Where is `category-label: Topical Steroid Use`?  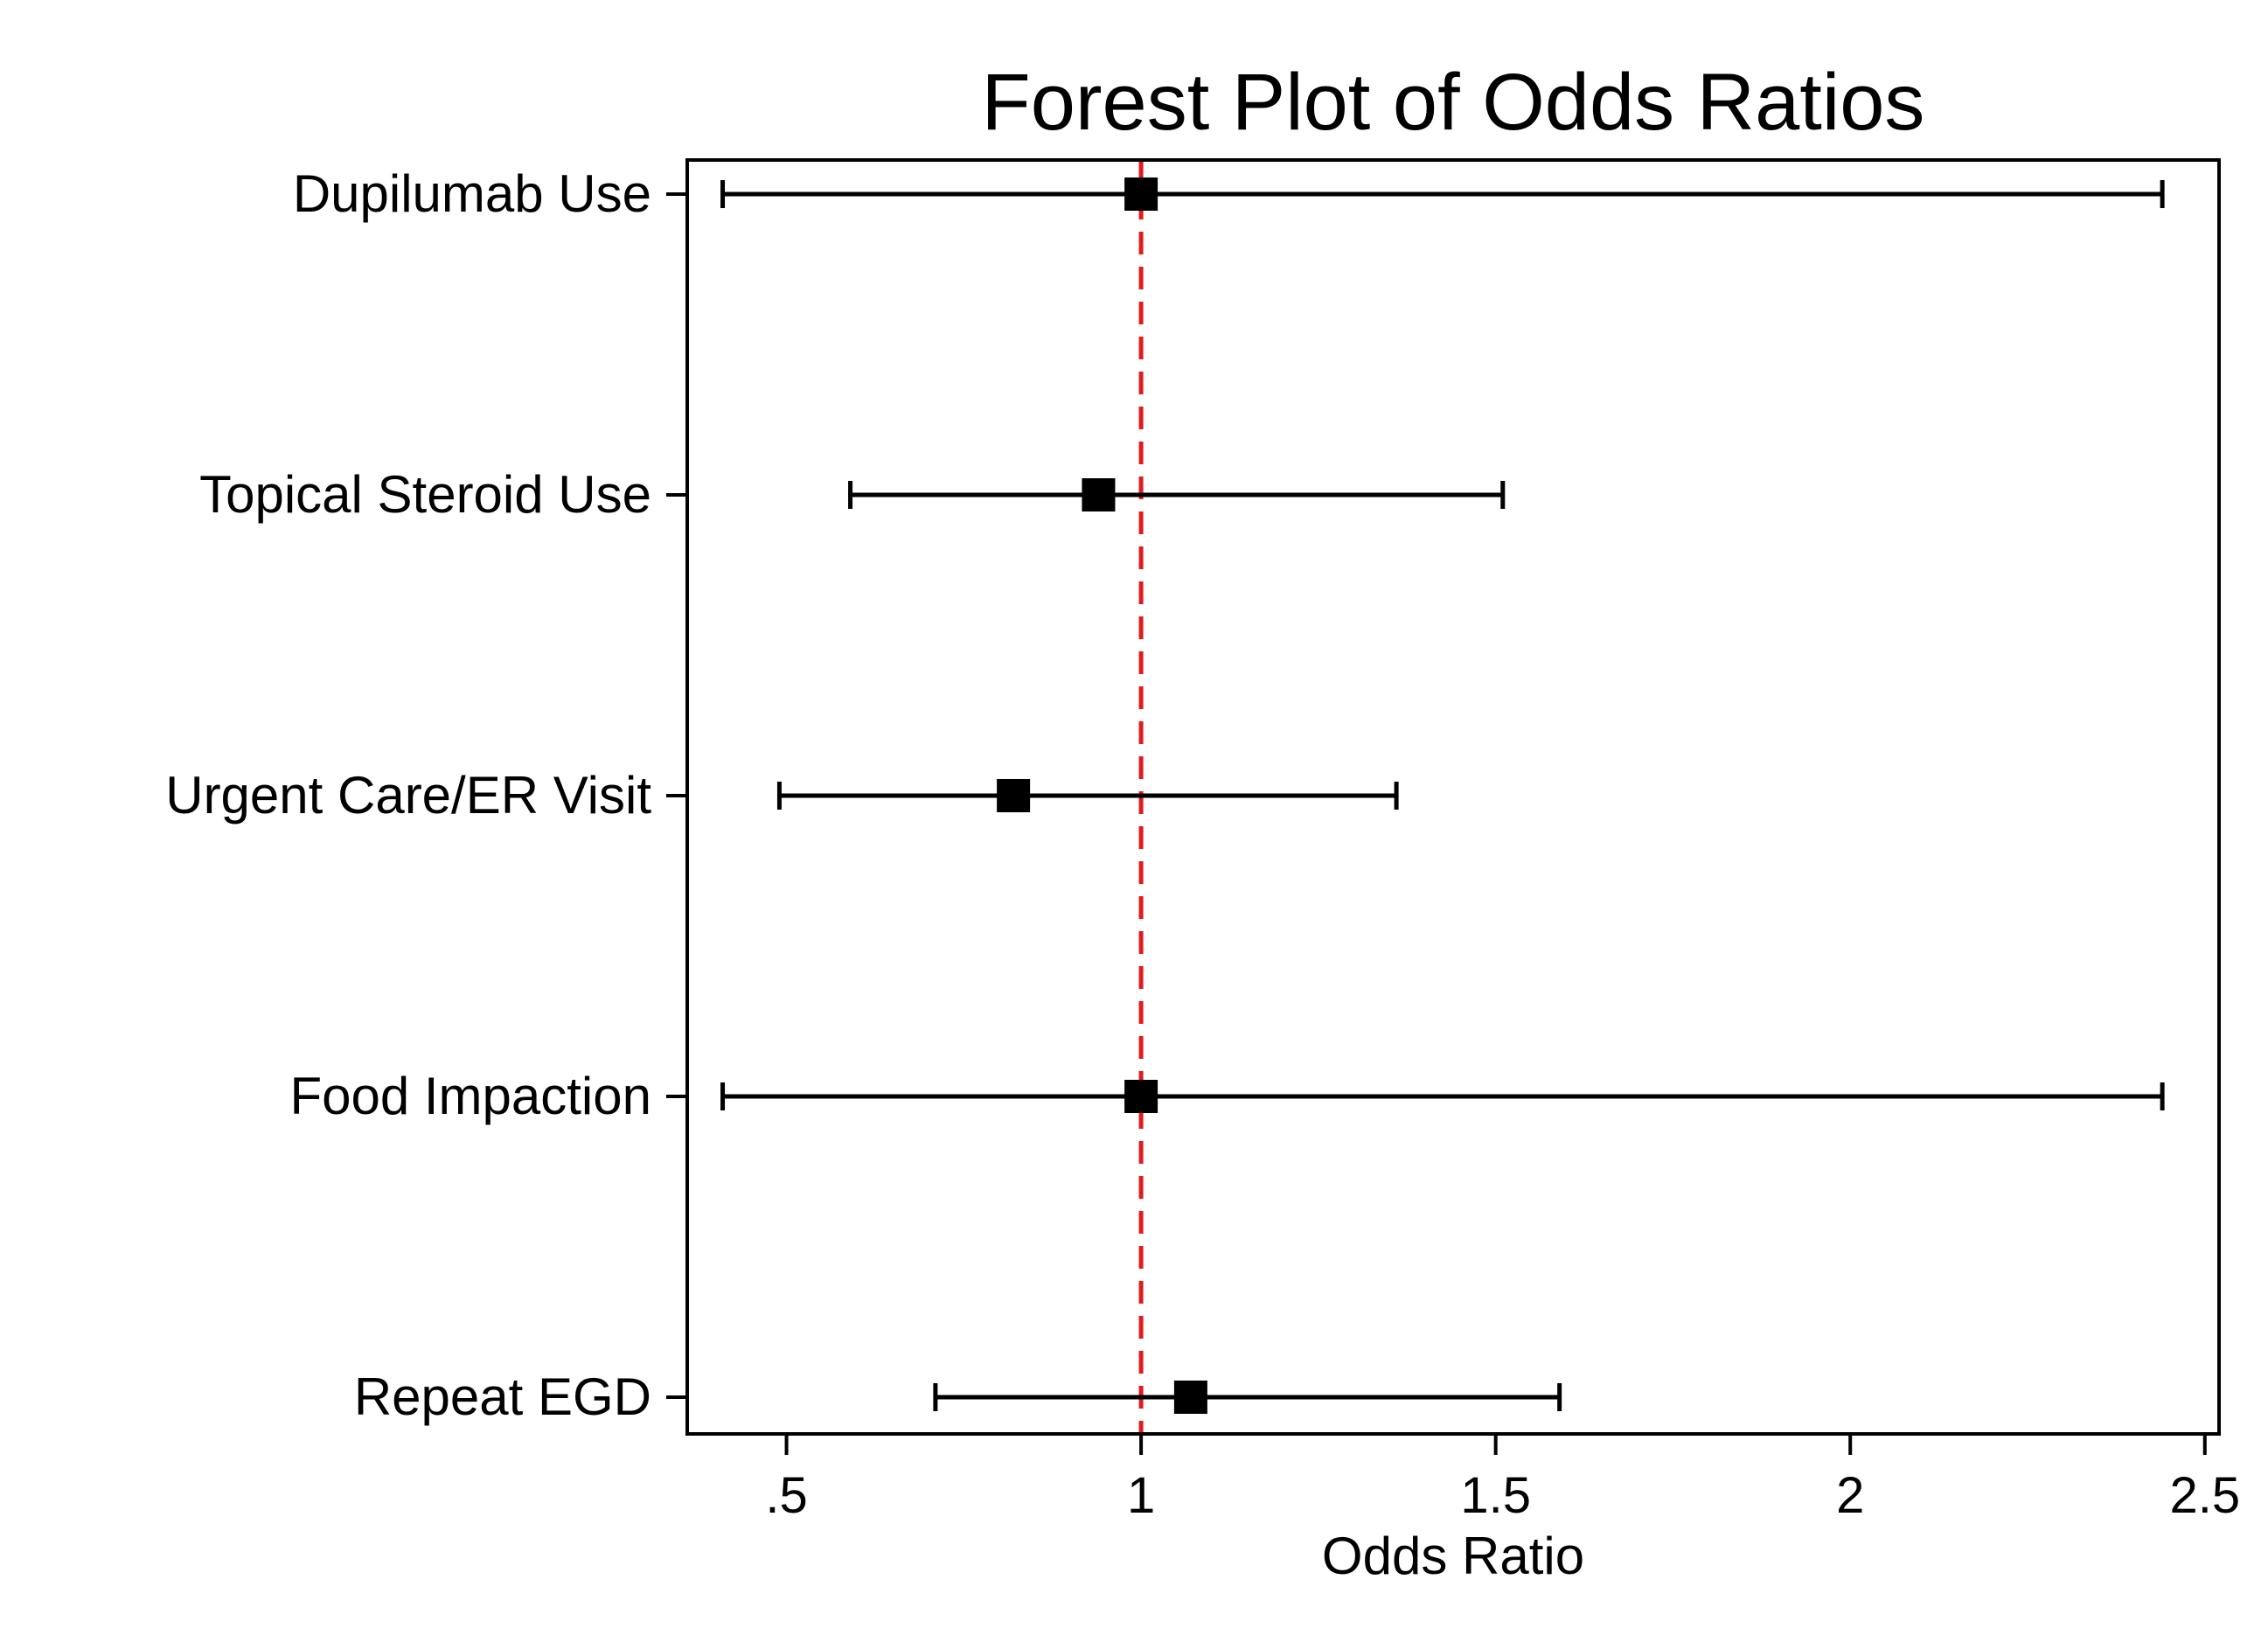
category-label: Topical Steroid Use is located at coordinates (425, 494).